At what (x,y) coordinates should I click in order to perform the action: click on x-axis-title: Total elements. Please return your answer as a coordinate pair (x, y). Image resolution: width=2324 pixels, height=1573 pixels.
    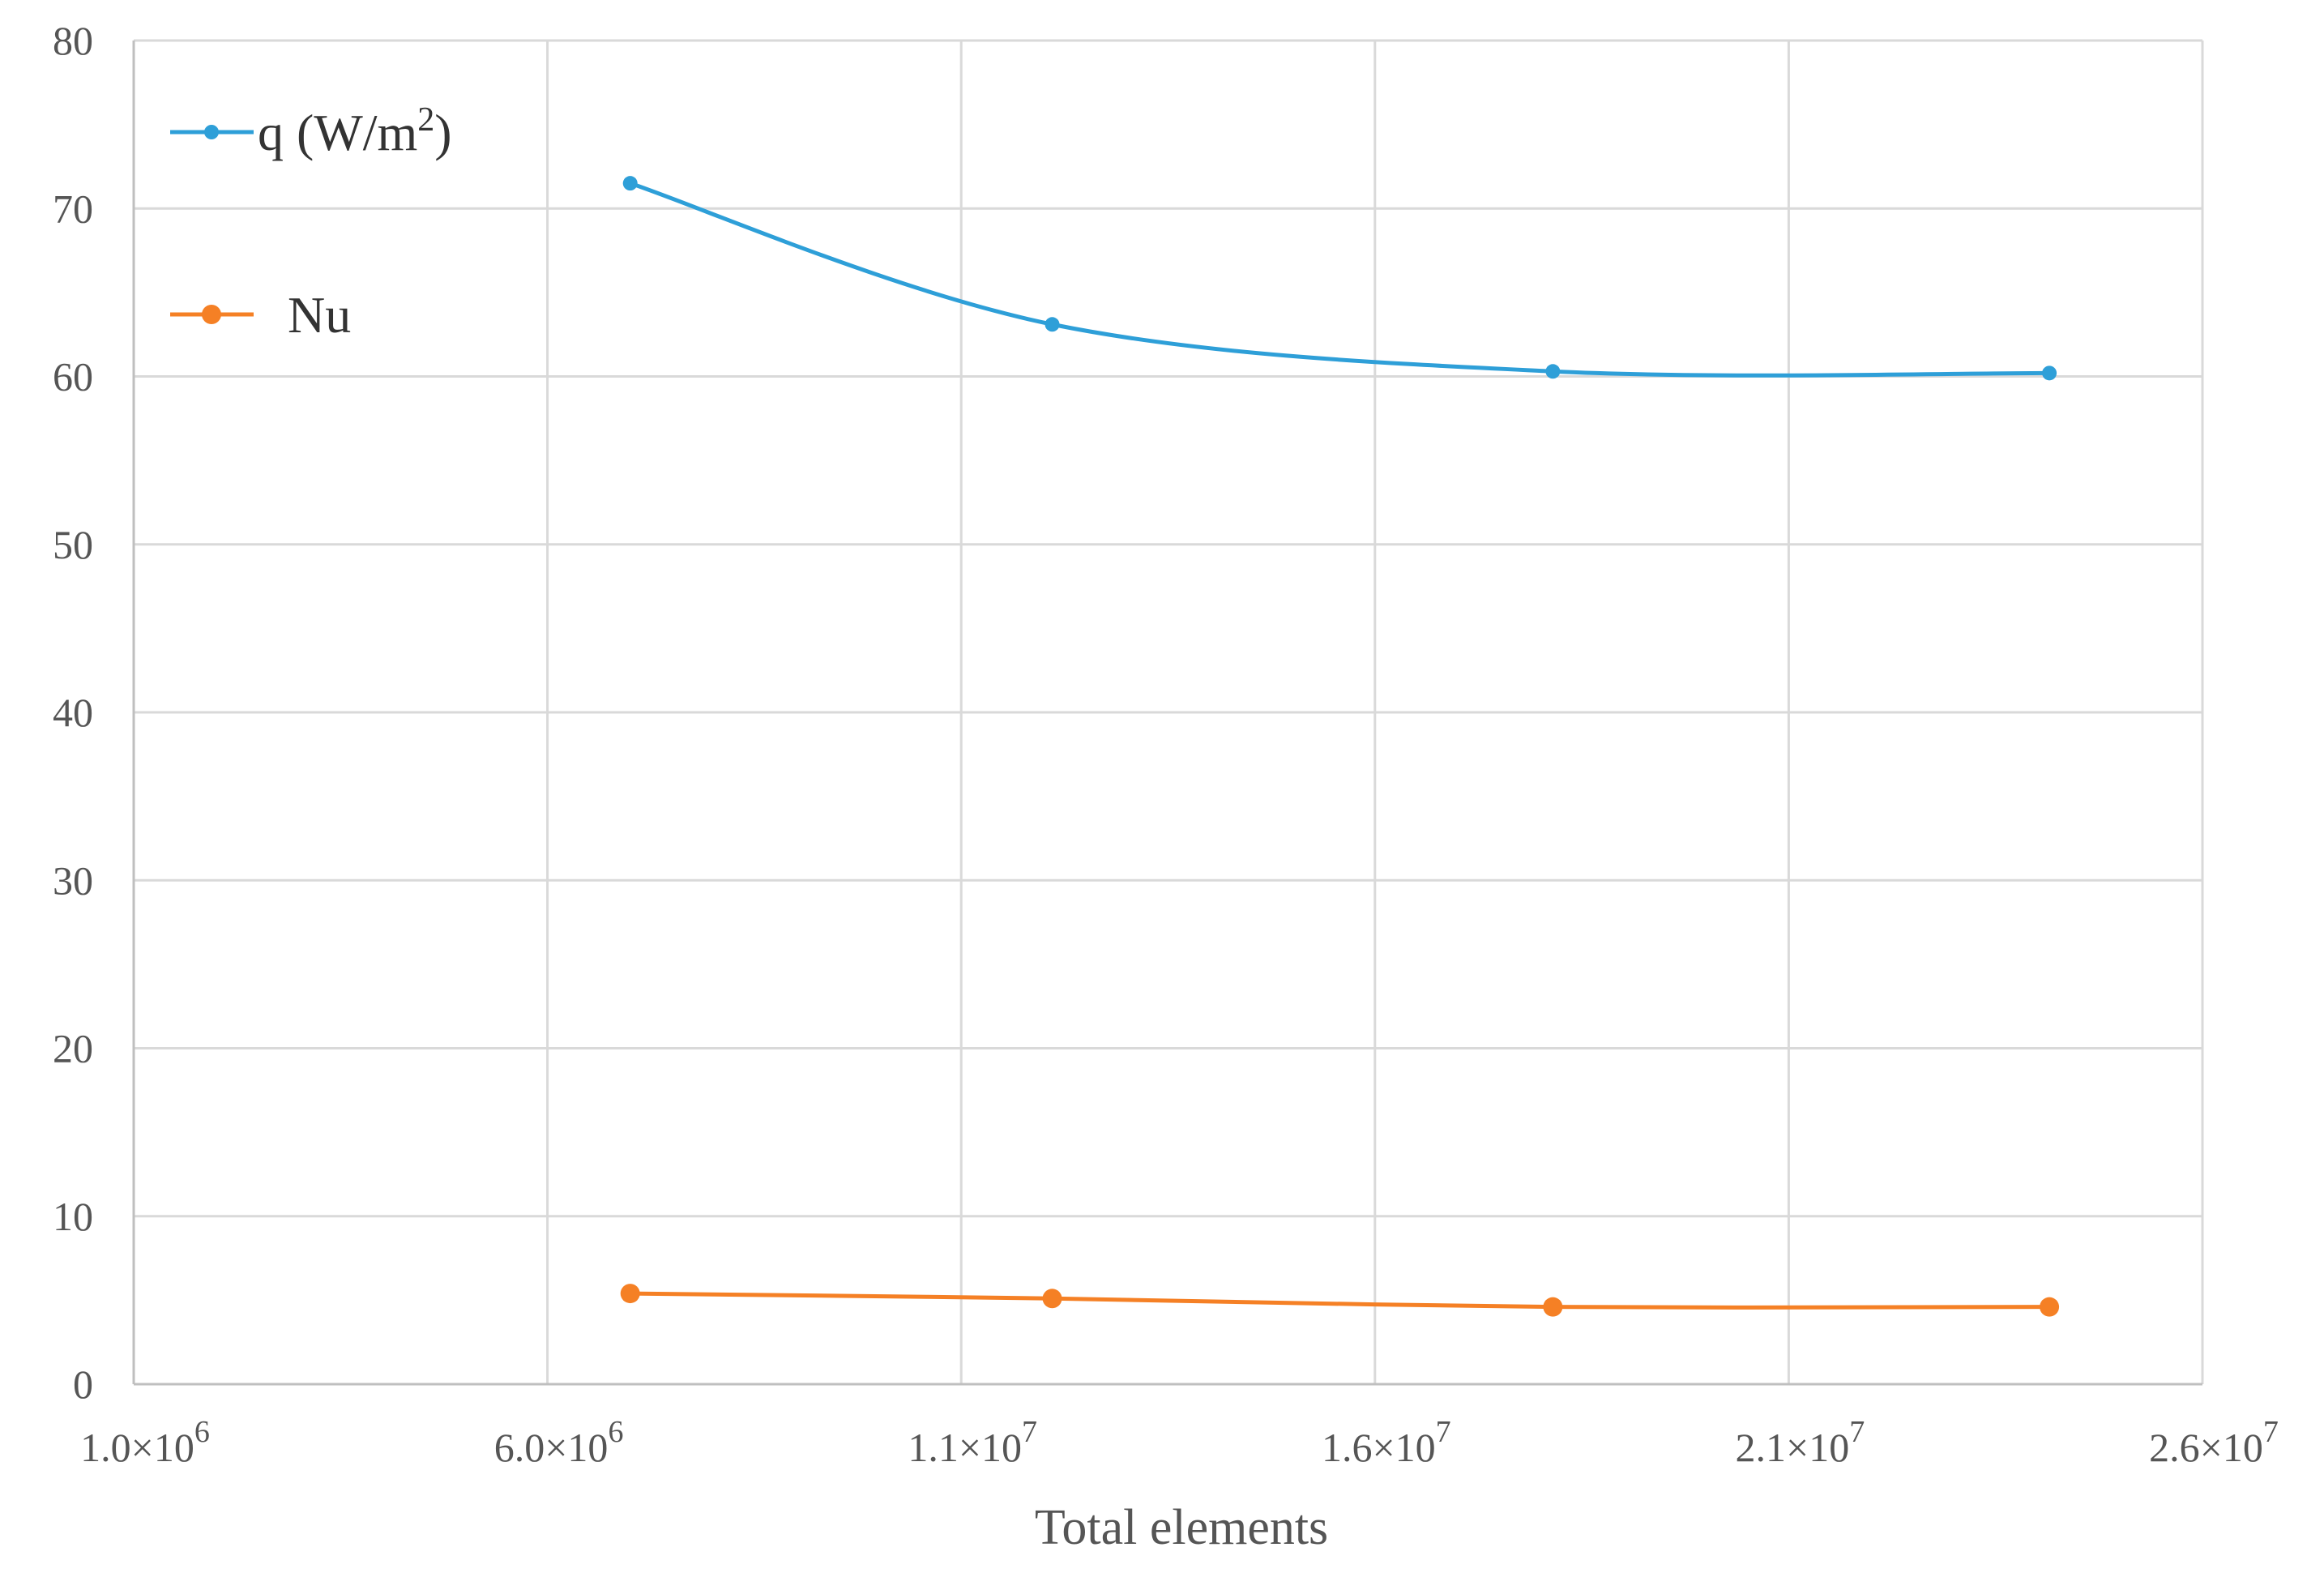
    Looking at the image, I should click on (1181, 1528).